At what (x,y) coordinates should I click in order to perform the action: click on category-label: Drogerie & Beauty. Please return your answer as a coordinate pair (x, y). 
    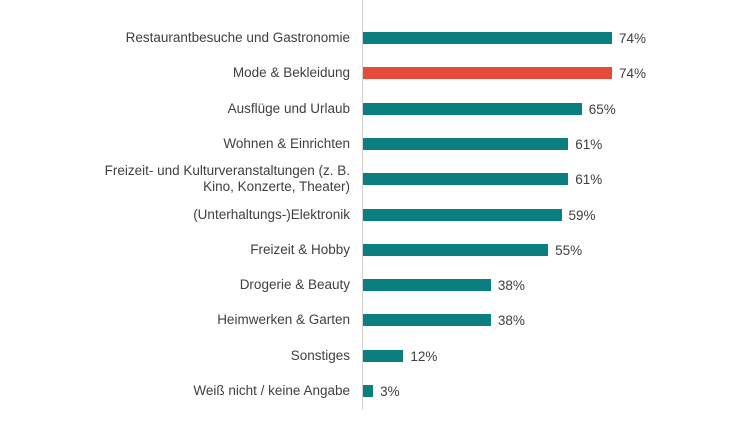
    Looking at the image, I should click on (294, 285).